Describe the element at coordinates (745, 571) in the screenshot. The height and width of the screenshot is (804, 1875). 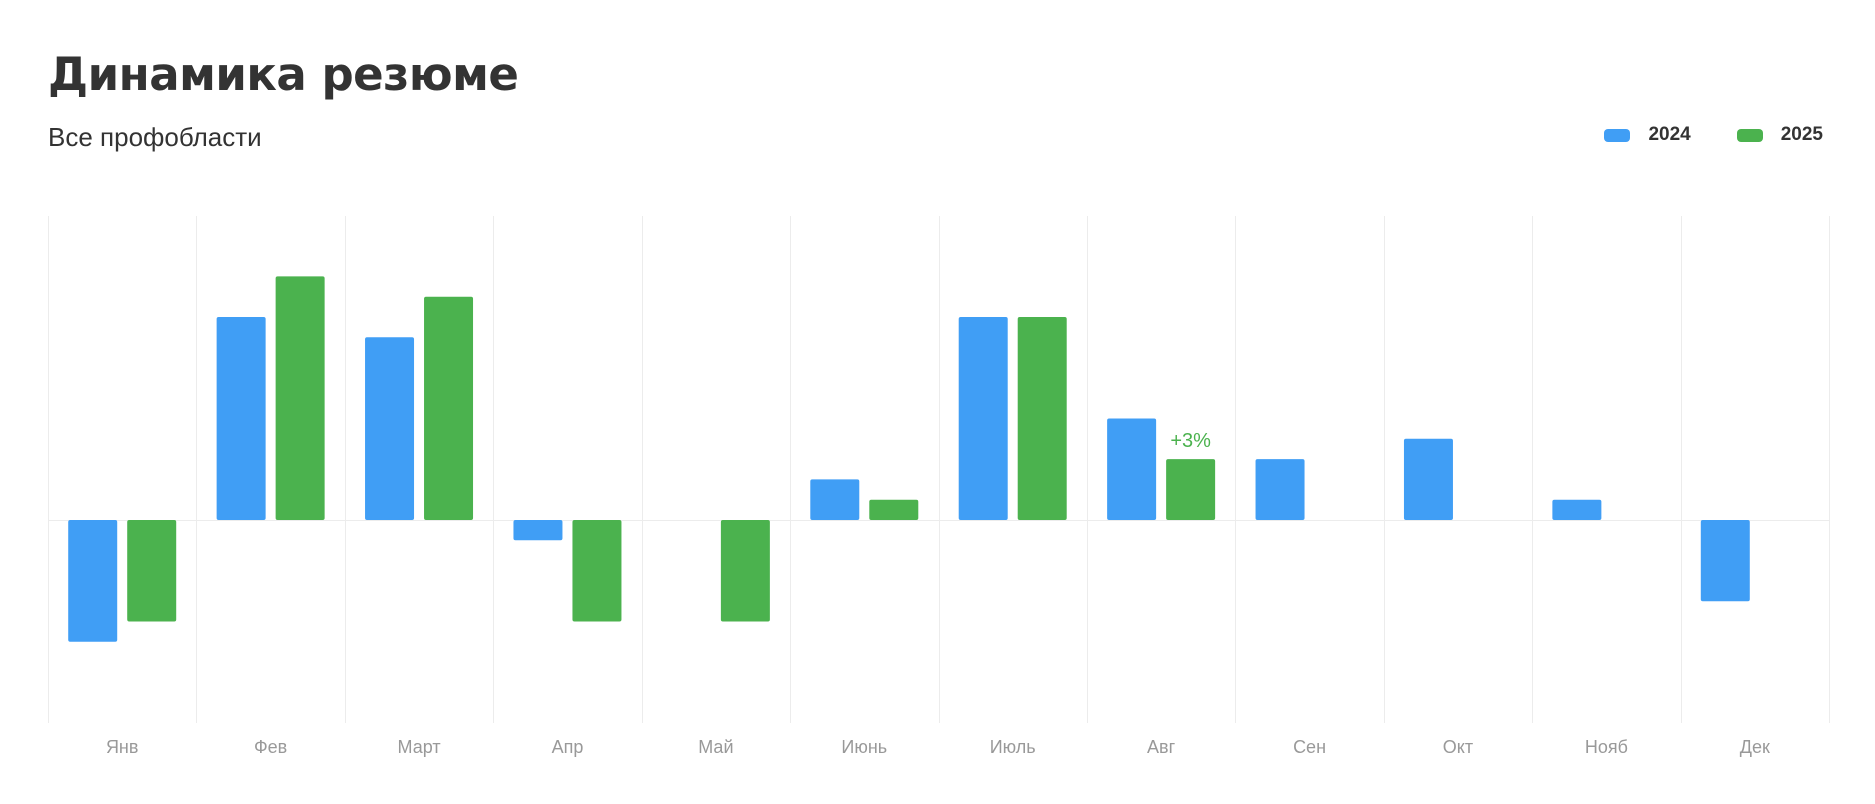
I see `bar-2025-Май` at that location.